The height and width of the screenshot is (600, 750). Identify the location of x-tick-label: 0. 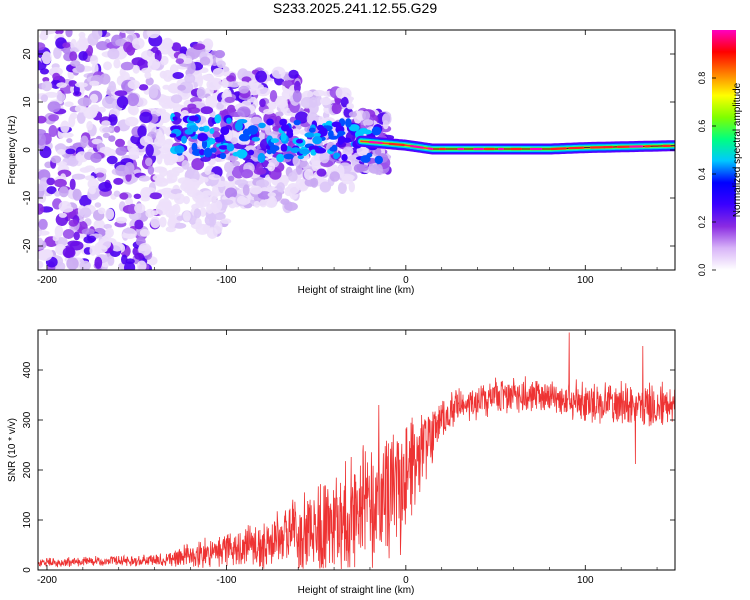
(406, 280).